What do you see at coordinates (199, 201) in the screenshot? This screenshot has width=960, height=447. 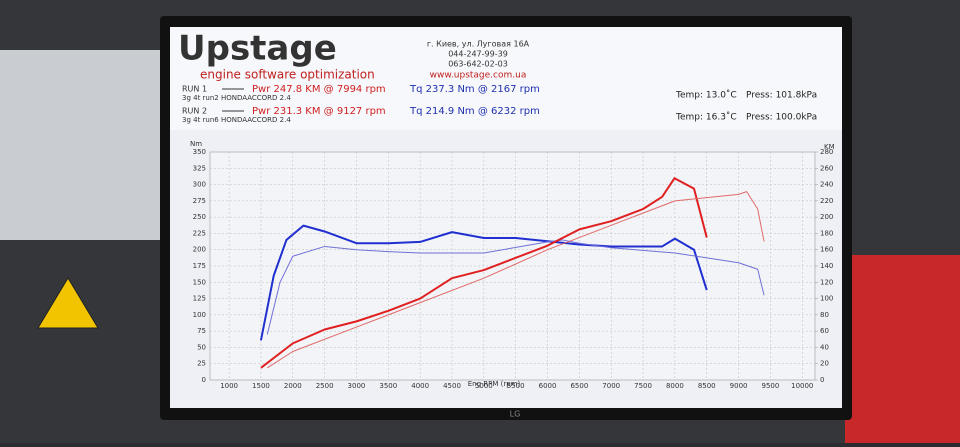 I see `y-tick-label: 275` at bounding box center [199, 201].